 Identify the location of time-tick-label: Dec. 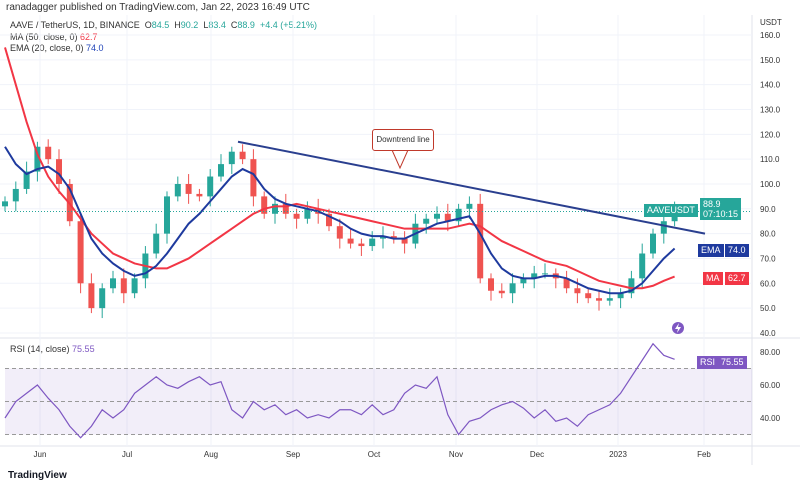
(537, 454).